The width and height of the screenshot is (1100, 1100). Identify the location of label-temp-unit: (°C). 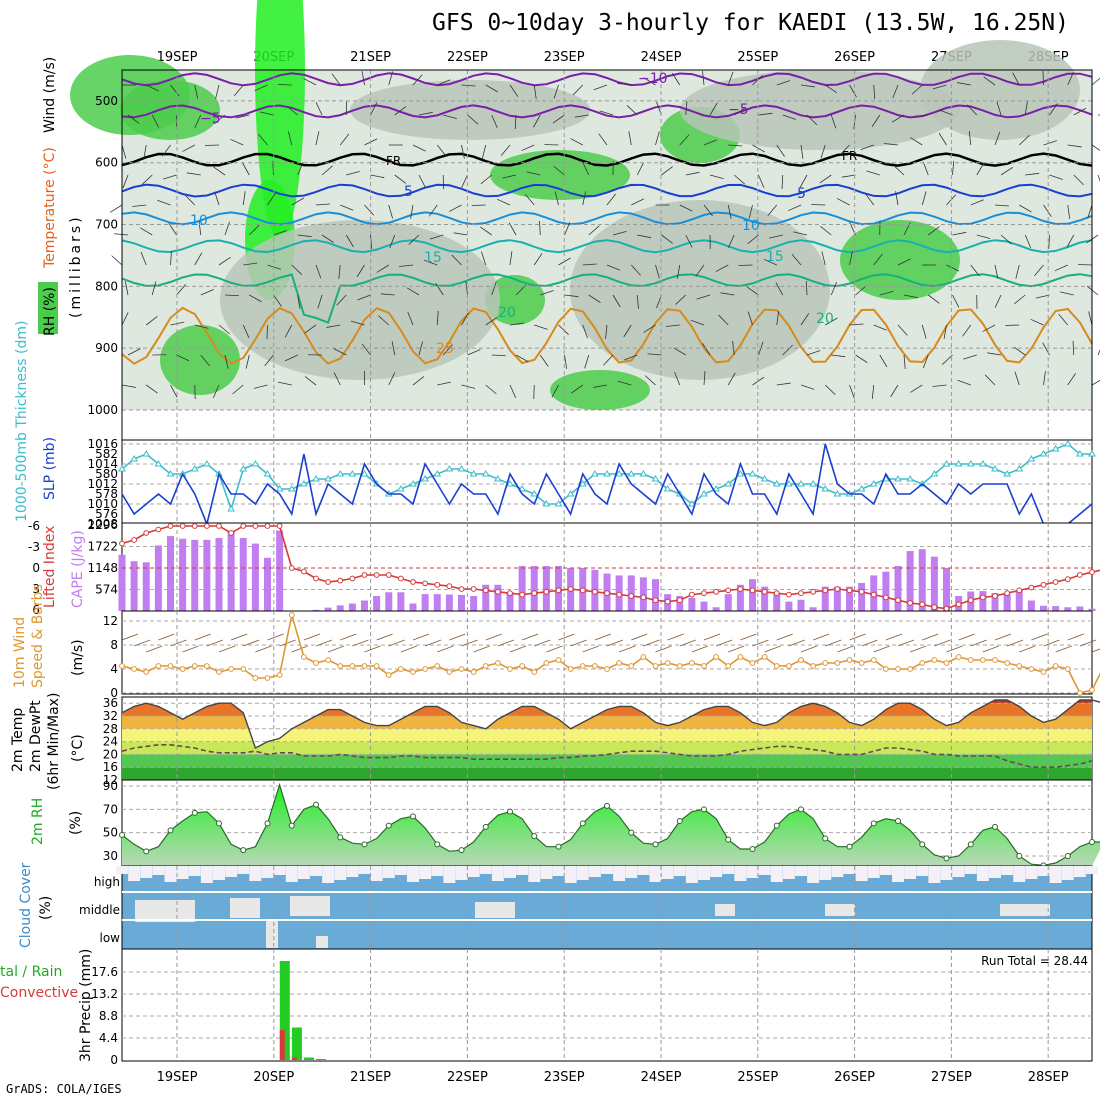
(78, 748).